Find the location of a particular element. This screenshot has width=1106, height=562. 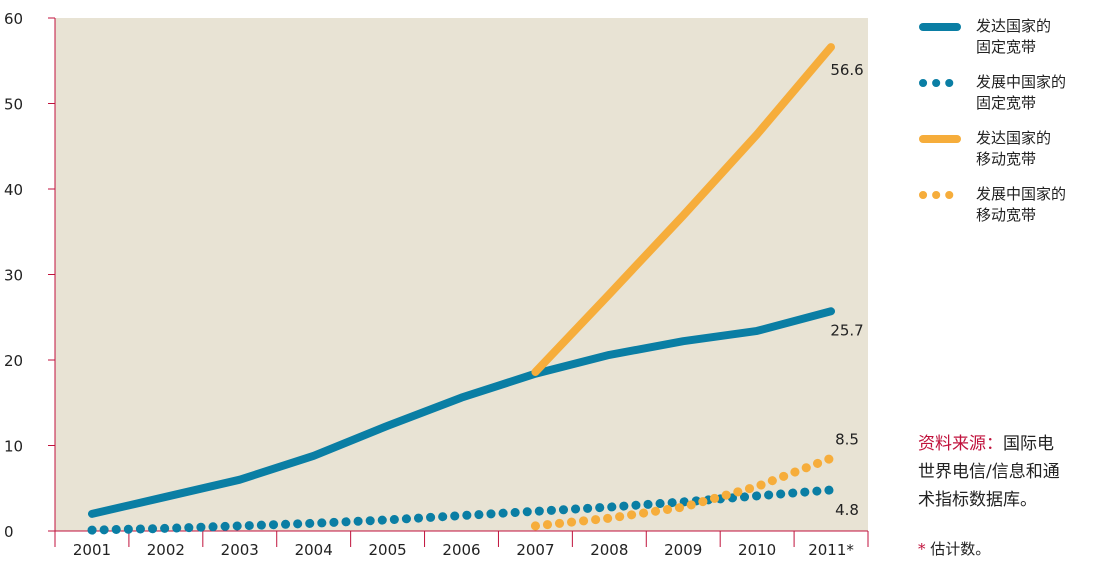

estimate-note: * 估计数。 is located at coordinates (954, 548).